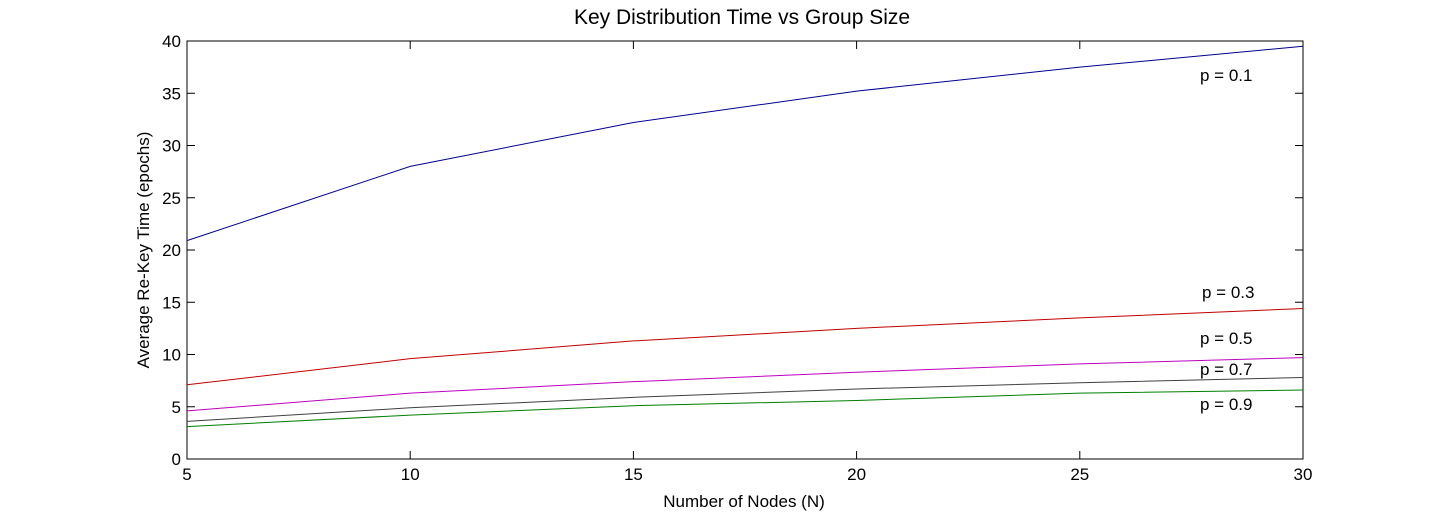 This screenshot has width=1440, height=516. I want to click on y-tick-label: 0, so click(176, 459).